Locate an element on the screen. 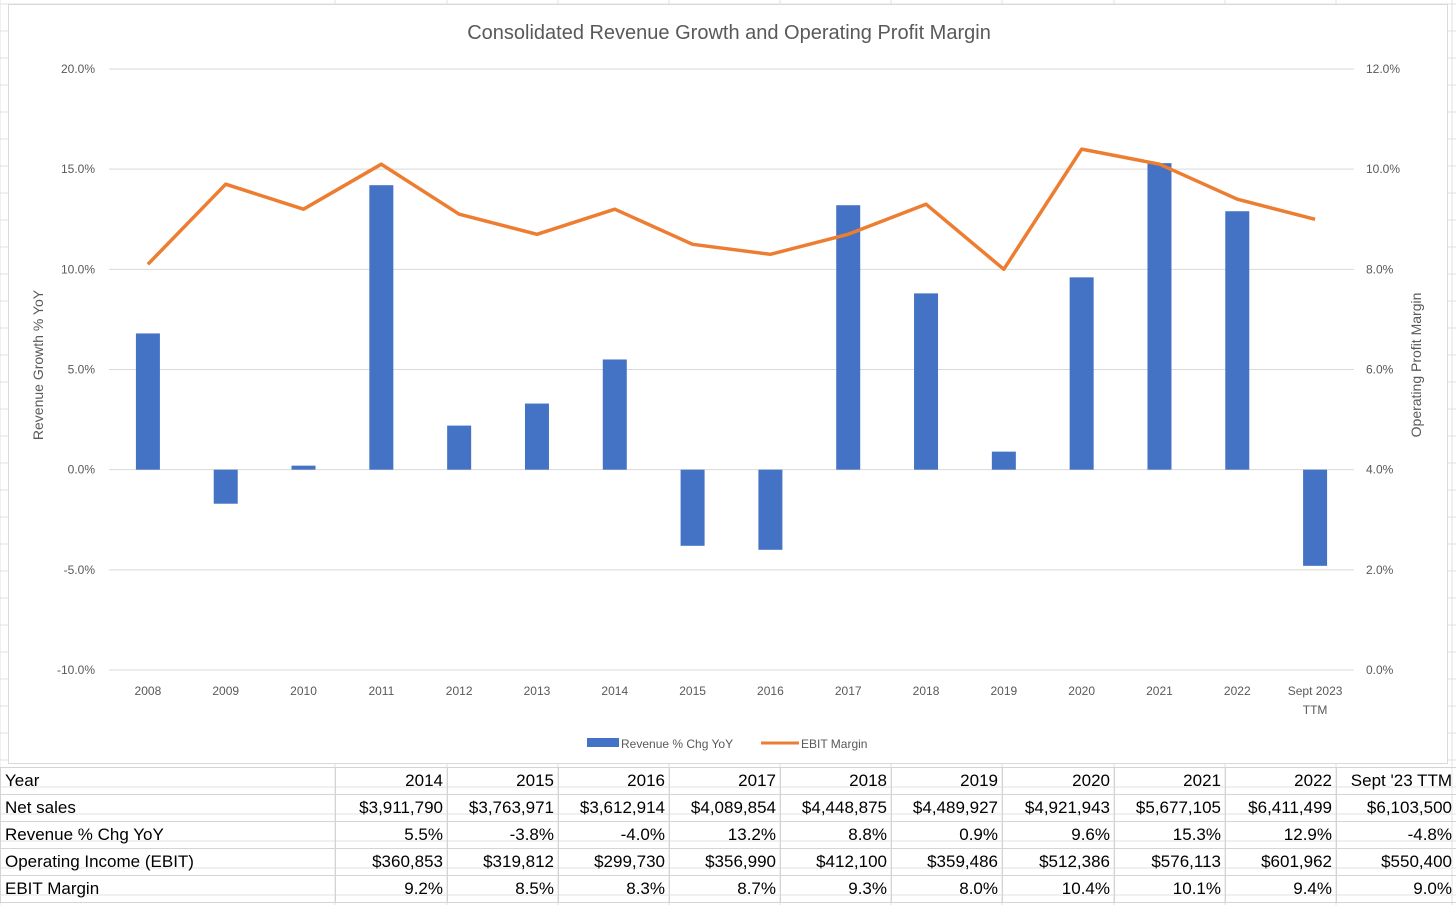 The height and width of the screenshot is (905, 1456). table-cell: $299,730 is located at coordinates (614, 862).